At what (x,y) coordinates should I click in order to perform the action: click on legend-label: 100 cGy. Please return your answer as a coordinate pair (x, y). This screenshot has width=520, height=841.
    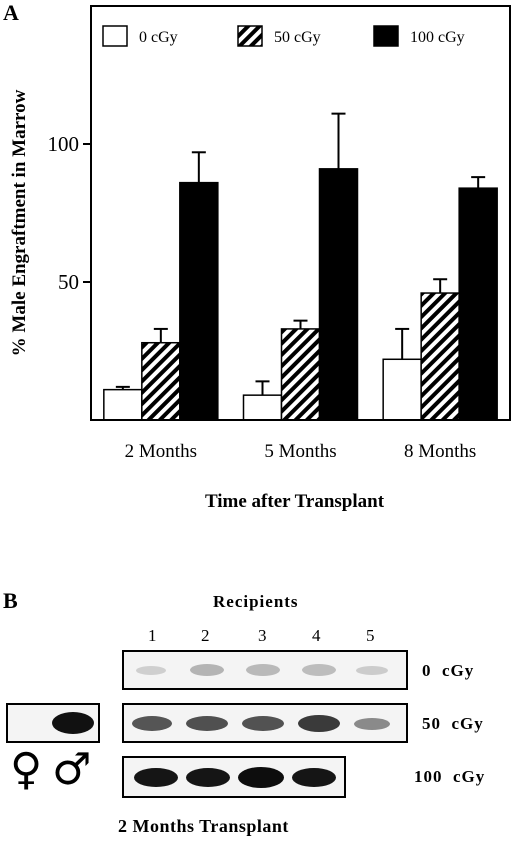
    Looking at the image, I should click on (437, 37).